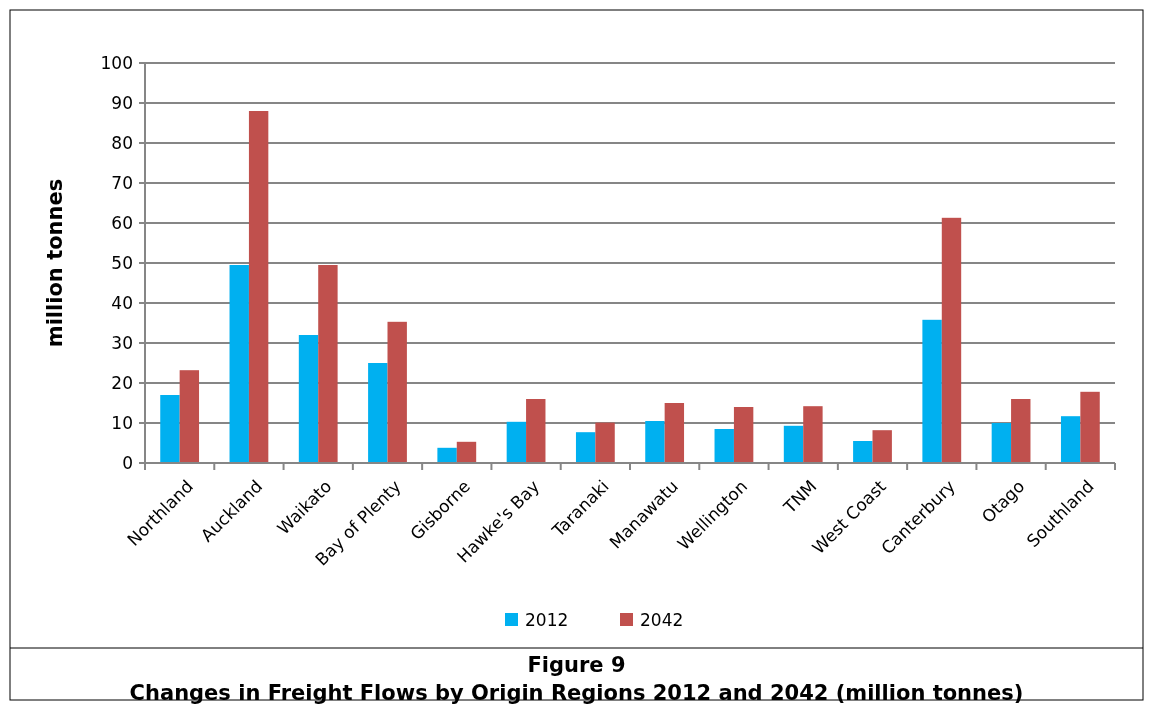  I want to click on text: Figure 9, so click(576, 665).